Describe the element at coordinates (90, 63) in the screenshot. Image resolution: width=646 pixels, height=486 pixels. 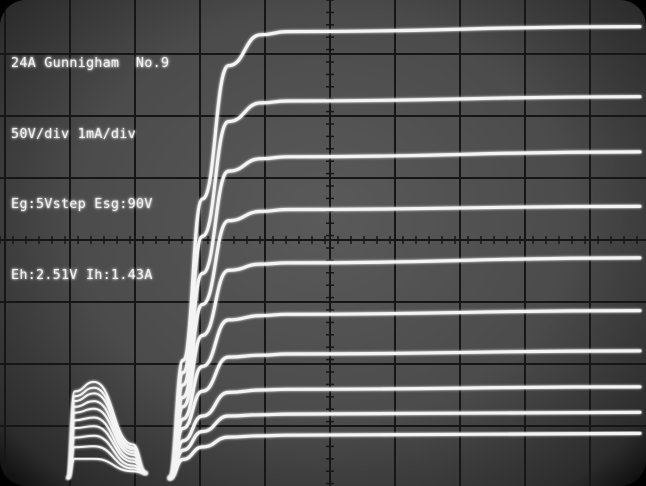
I see `readout-title: 24A Gunnigham No.9` at that location.